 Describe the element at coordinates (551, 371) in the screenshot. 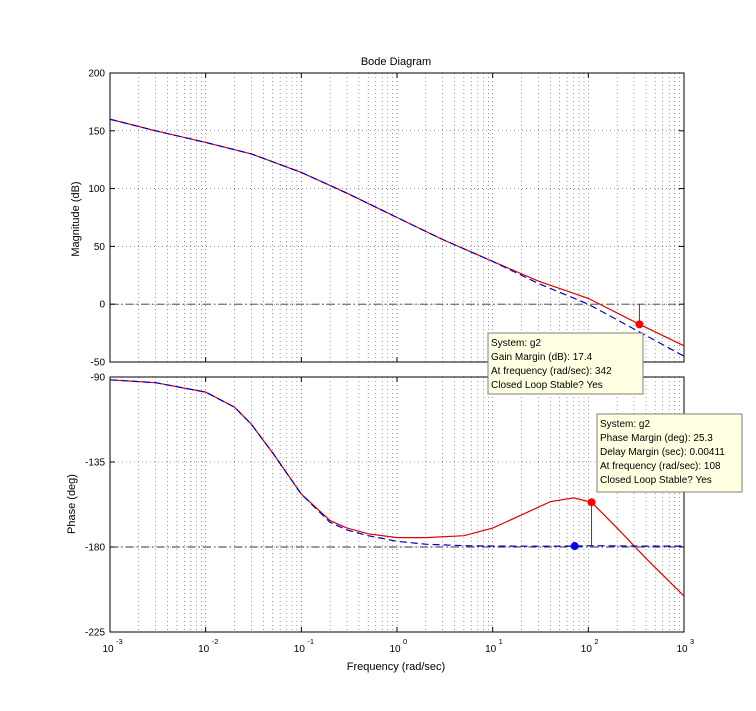

I see `datatip-line: At frequency (rad/sec): 342` at that location.